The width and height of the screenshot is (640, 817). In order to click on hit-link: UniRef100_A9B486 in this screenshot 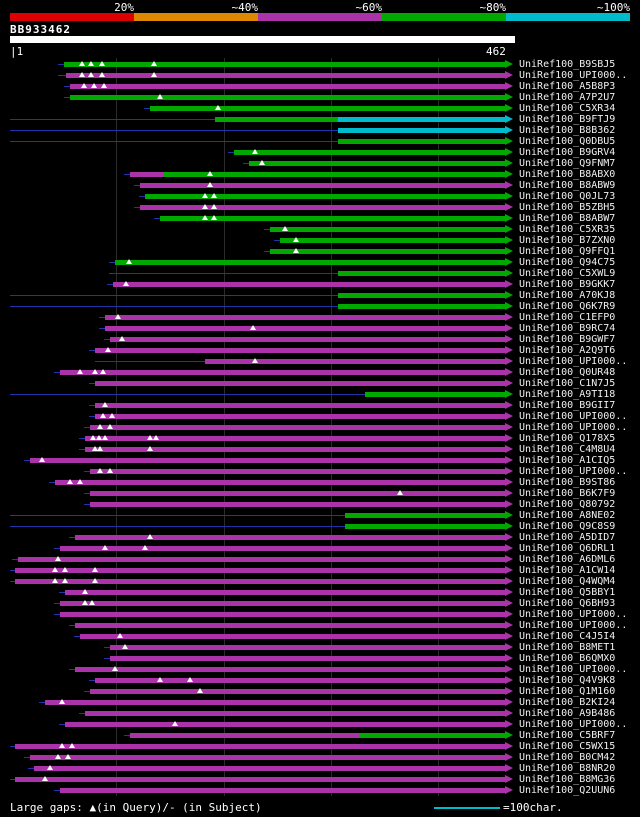, I will do `click(567, 713)`.